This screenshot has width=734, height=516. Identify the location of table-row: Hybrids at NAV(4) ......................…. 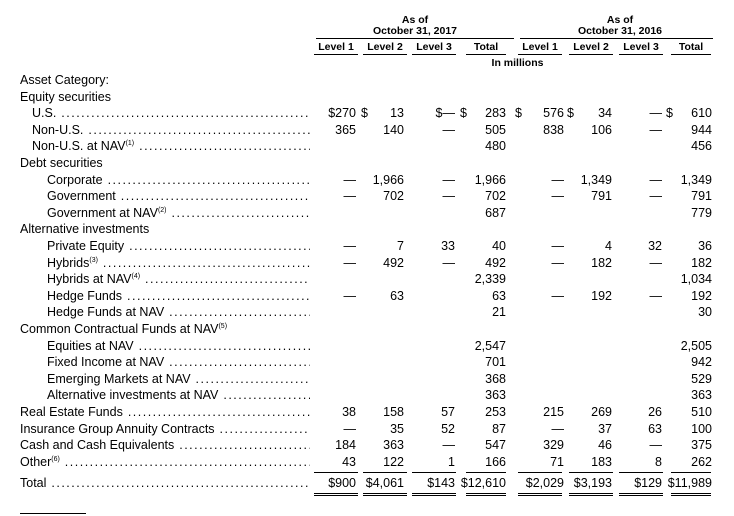
(367, 279).